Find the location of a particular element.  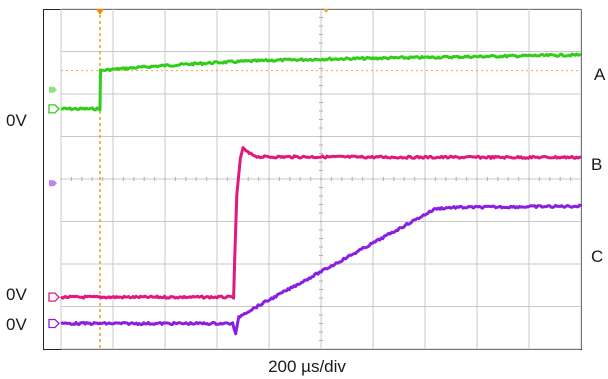

channel-markers is located at coordinates (54, 207).